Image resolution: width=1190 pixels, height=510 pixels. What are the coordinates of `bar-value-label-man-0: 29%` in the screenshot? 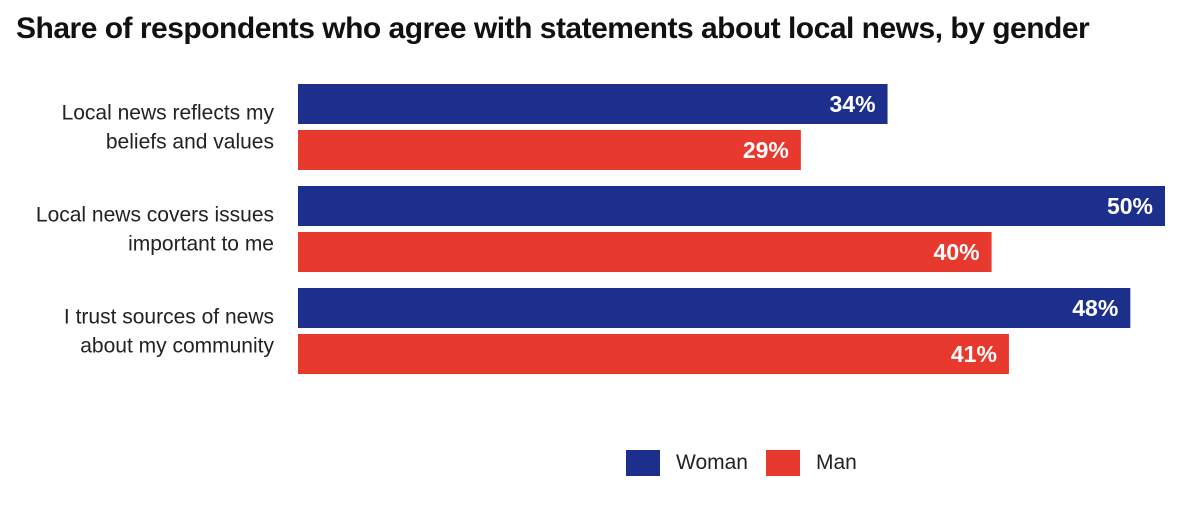 It's located at (766, 150).